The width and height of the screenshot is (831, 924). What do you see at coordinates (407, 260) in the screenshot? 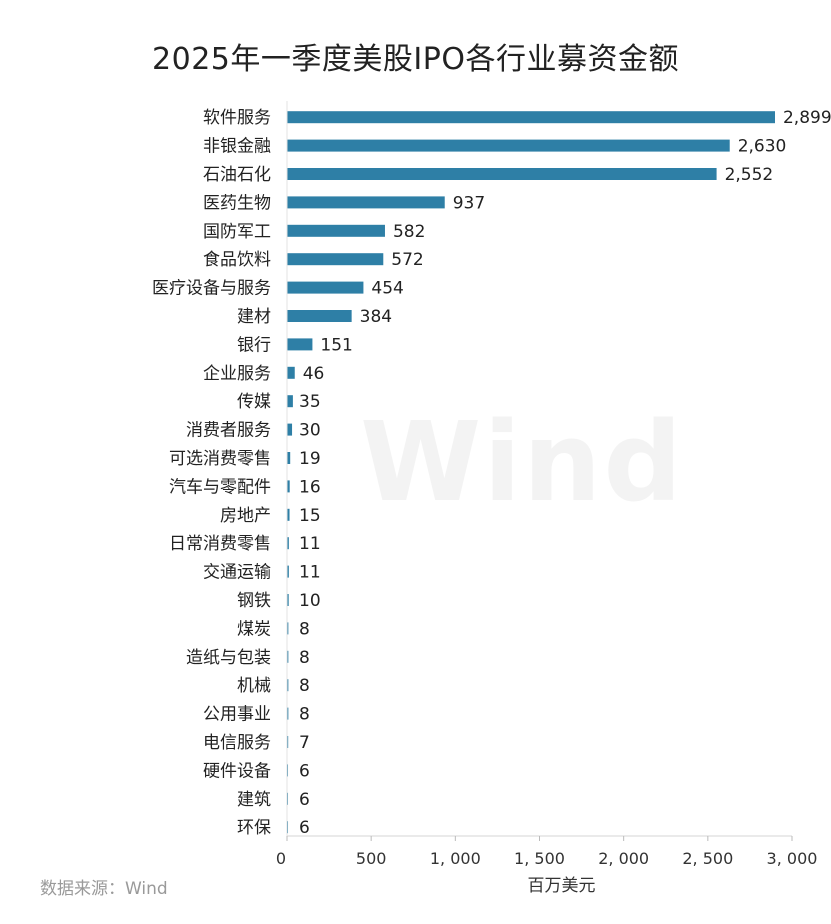
I see `value-label: 572` at bounding box center [407, 260].